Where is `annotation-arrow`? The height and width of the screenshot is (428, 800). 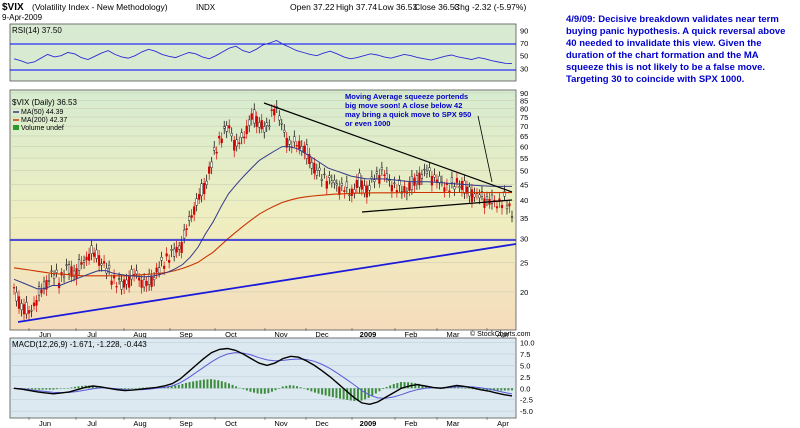
annotation-arrow is located at coordinates (485, 149).